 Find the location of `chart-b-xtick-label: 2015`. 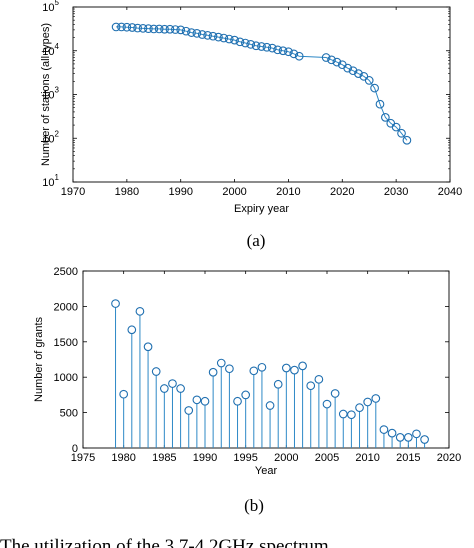

chart-b-xtick-label: 2015 is located at coordinates (408, 458).